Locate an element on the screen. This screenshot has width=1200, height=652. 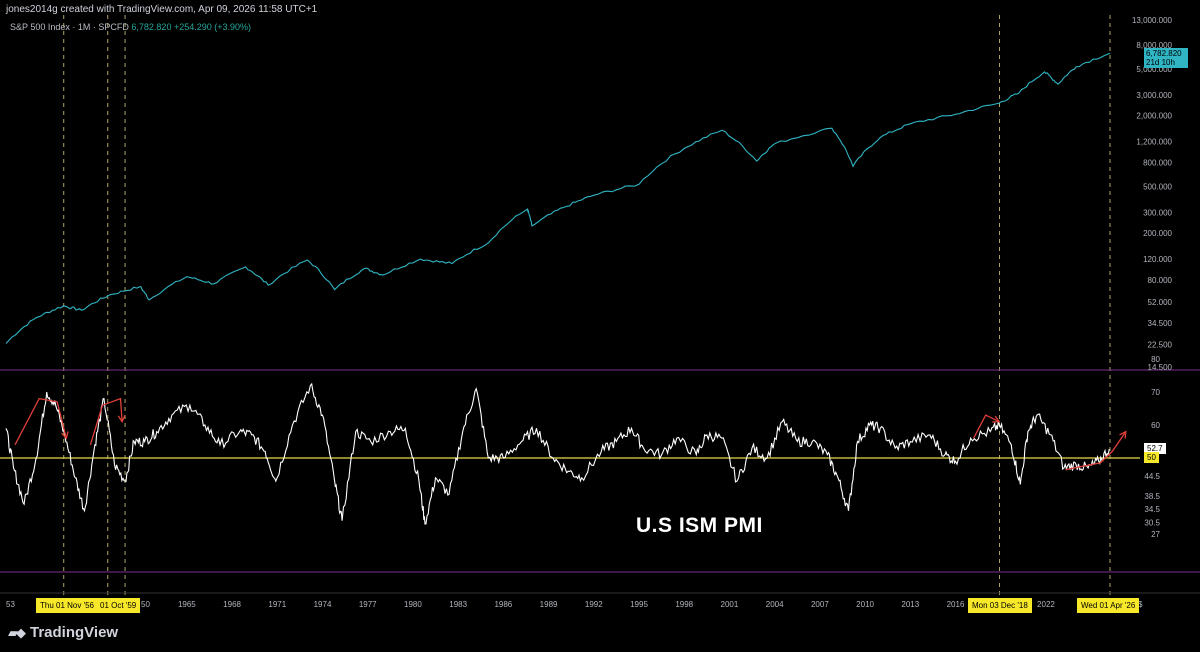
x-tick-label: 1980 is located at coordinates (413, 604).